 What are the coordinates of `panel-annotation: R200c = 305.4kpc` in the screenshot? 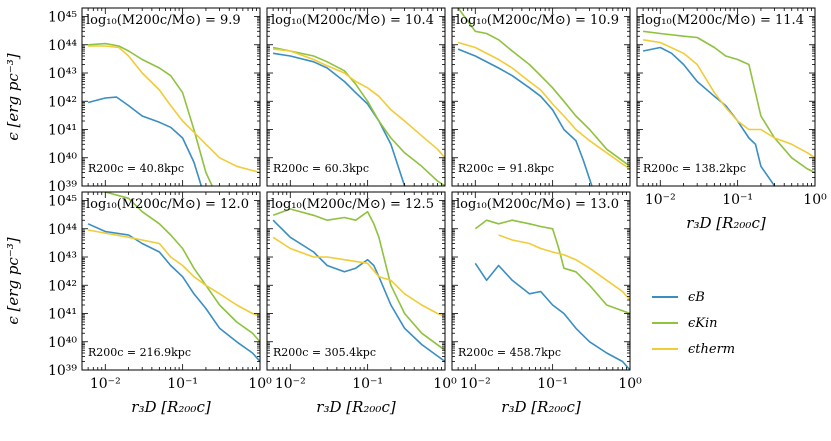 It's located at (324, 352).